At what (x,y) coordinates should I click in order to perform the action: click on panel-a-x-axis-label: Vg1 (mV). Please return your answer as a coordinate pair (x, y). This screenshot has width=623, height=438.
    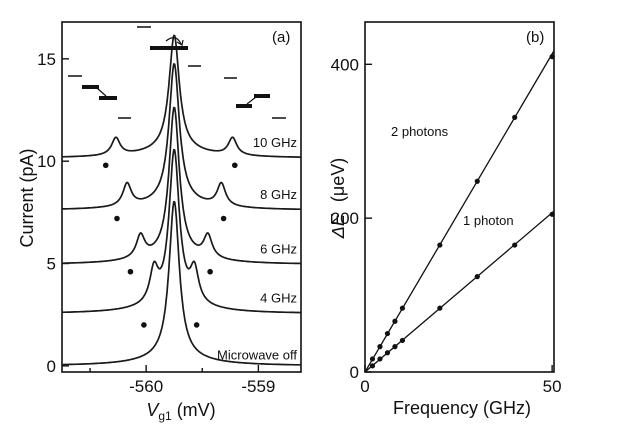
    Looking at the image, I should click on (180, 411).